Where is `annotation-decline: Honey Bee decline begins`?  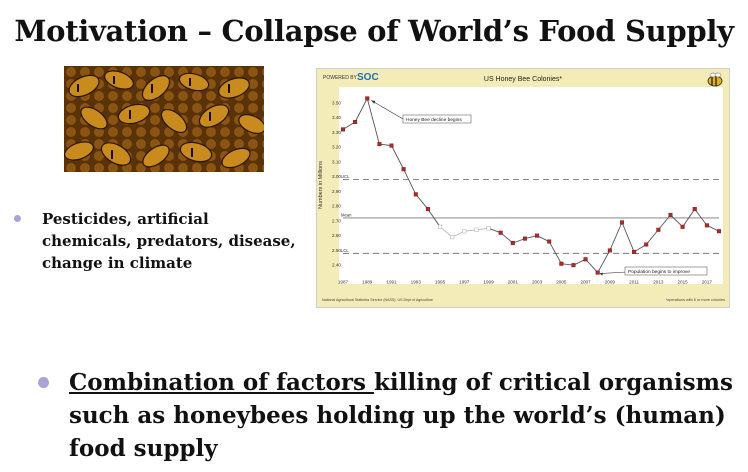 annotation-decline: Honey Bee decline begins is located at coordinates (434, 120).